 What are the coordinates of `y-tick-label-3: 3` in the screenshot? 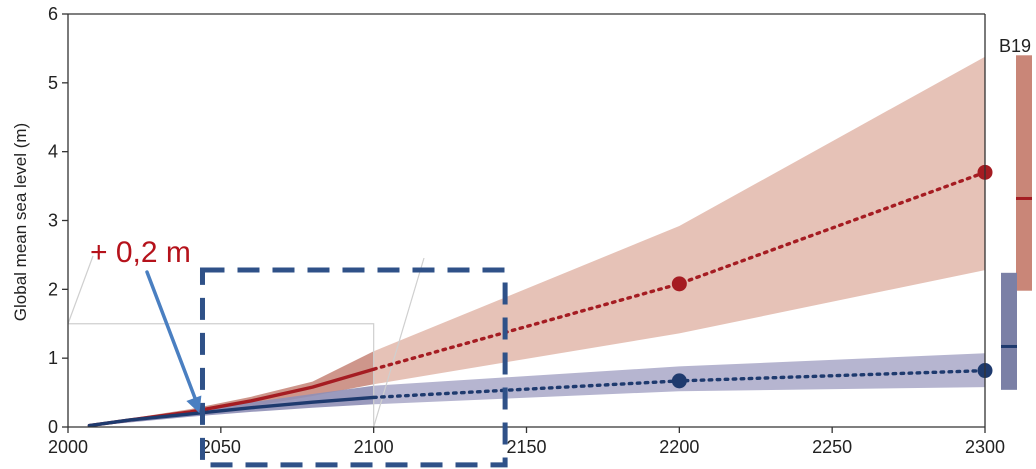 It's located at (53, 221).